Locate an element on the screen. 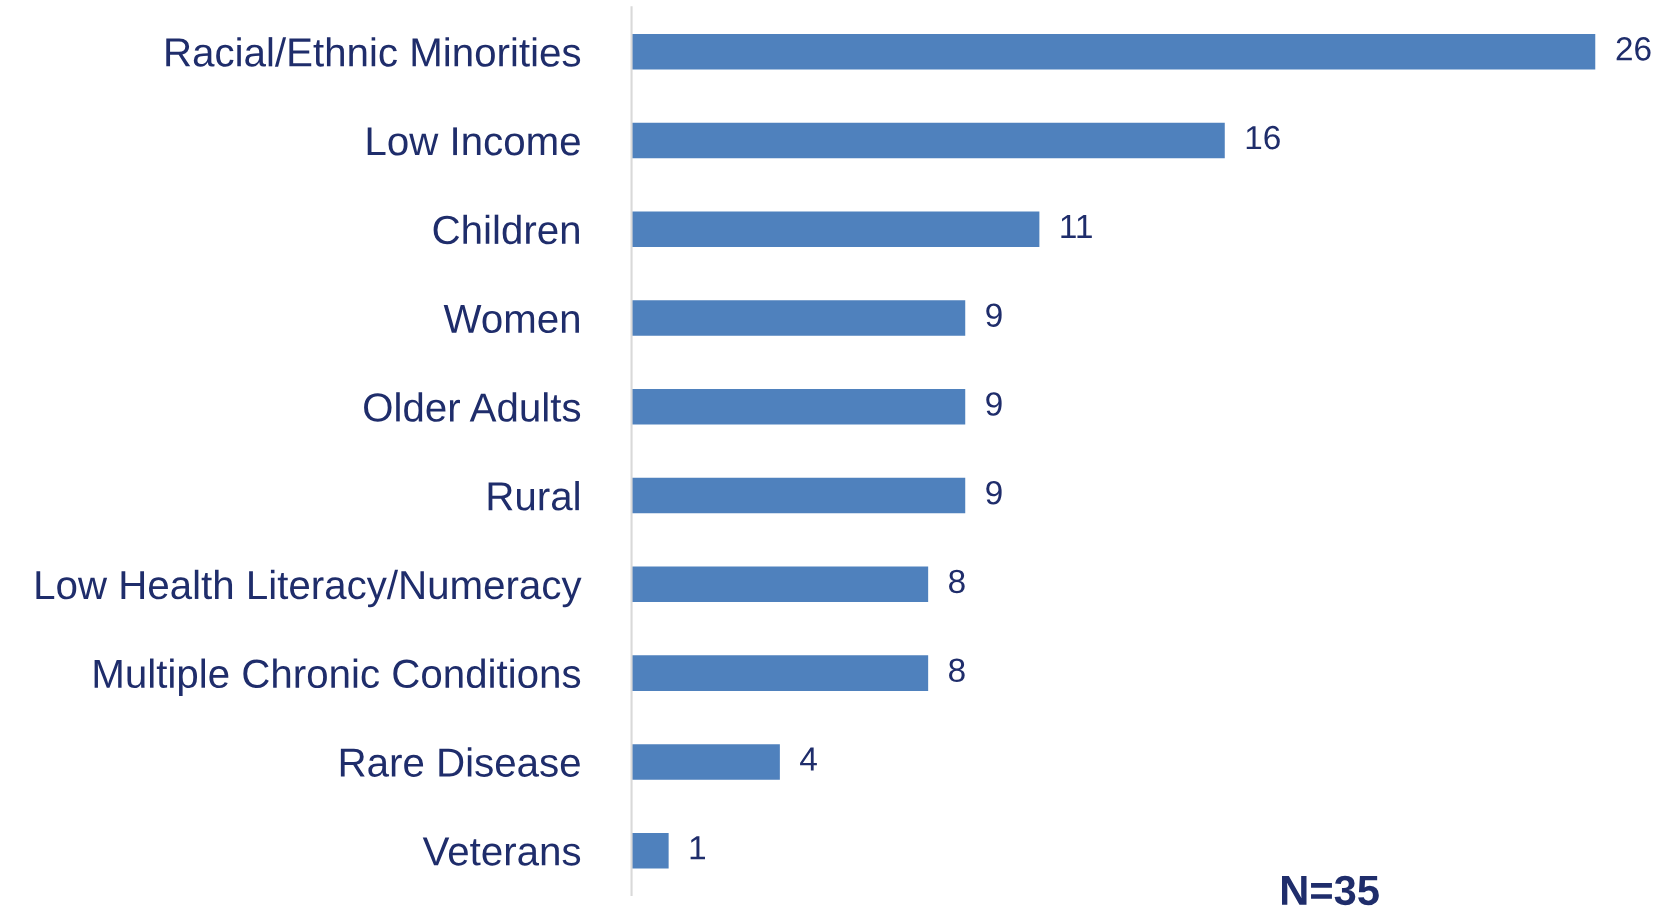 Image resolution: width=1662 pixels, height=918 pixels. y-tick-label: Rare Disease is located at coordinates (460, 762).